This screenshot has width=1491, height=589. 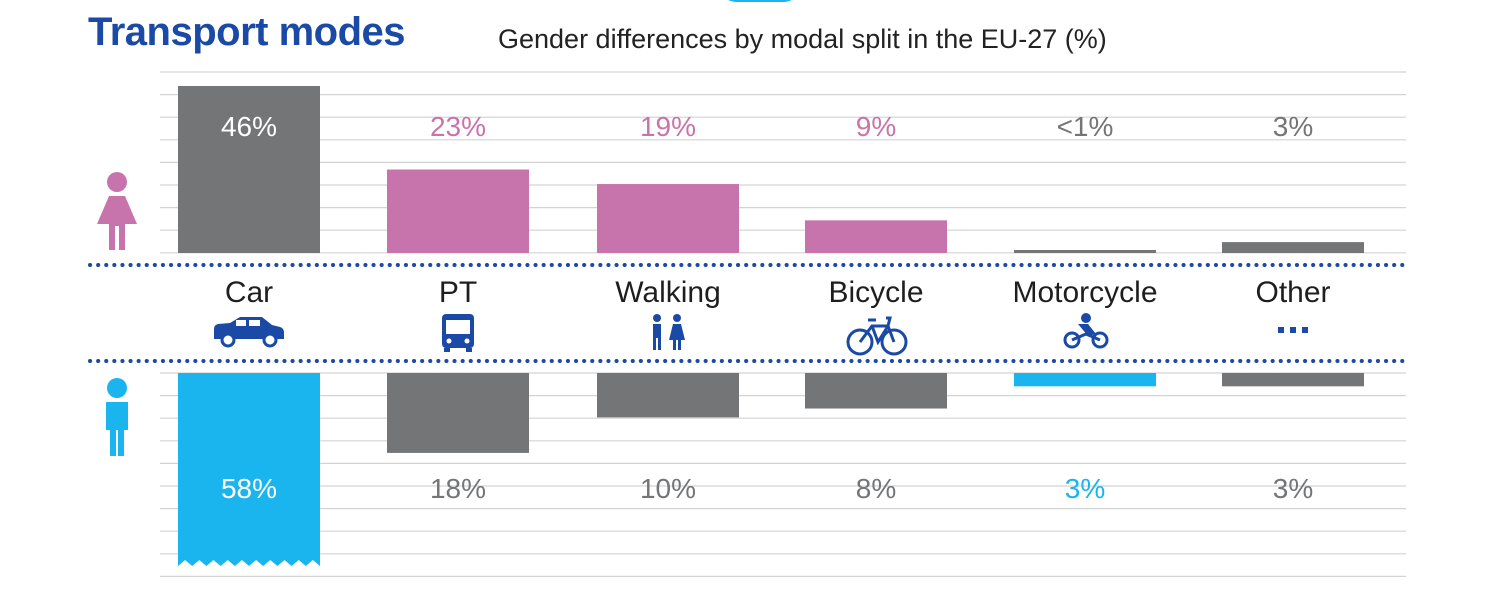 I want to click on value-label-women: 9%, so click(x=876, y=126).